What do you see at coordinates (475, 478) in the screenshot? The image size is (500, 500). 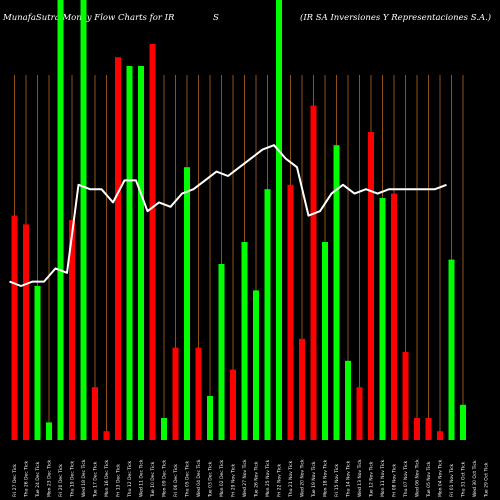 I see `x-tick-label: Wed 30 Oct Tick` at bounding box center [475, 478].